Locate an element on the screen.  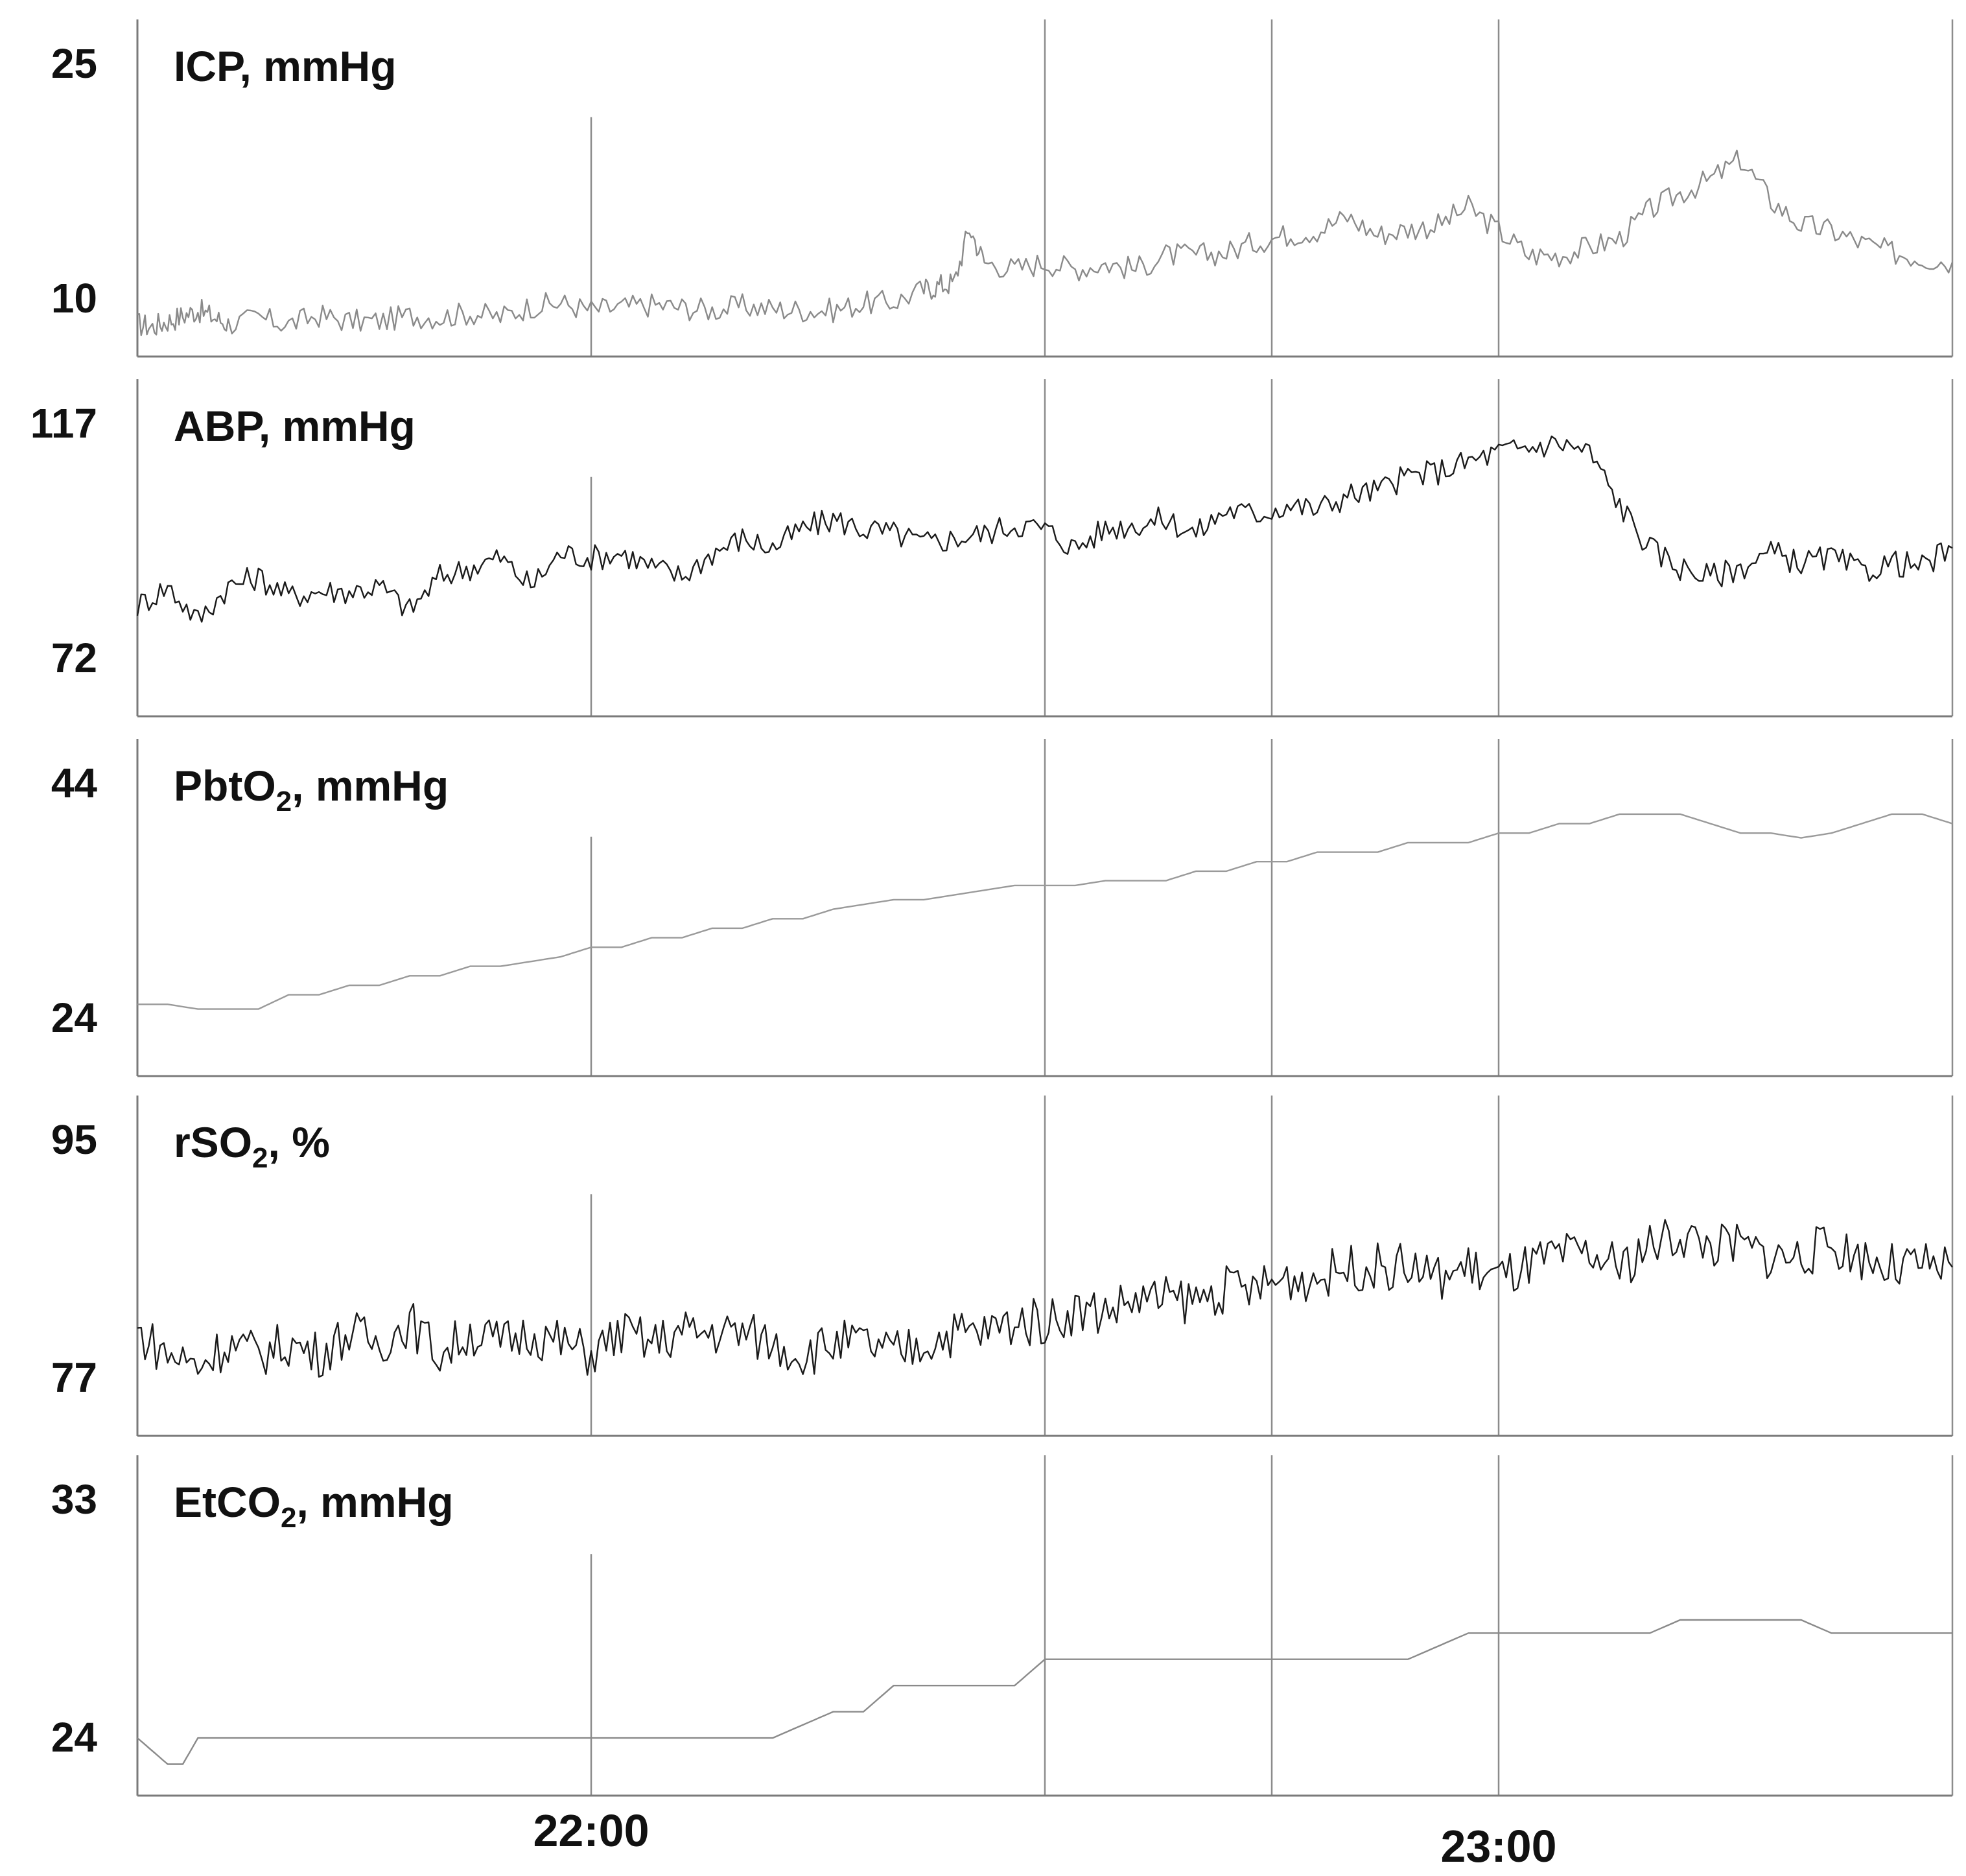
rso2-label-subscript: 2 is located at coordinates (260, 1158).